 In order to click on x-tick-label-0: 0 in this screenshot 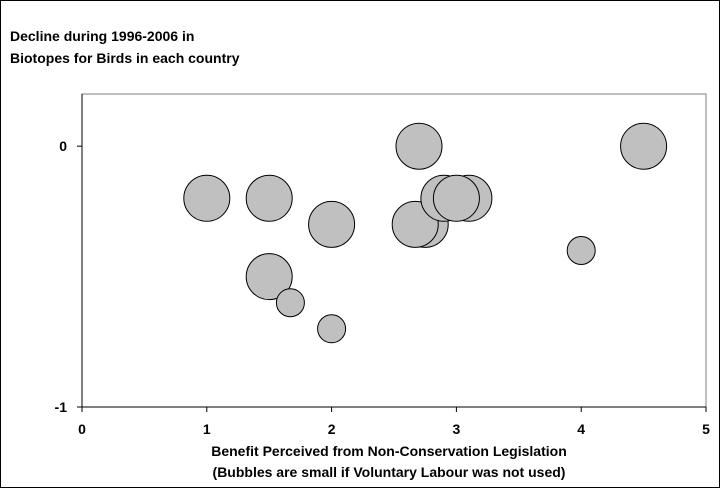, I will do `click(82, 429)`.